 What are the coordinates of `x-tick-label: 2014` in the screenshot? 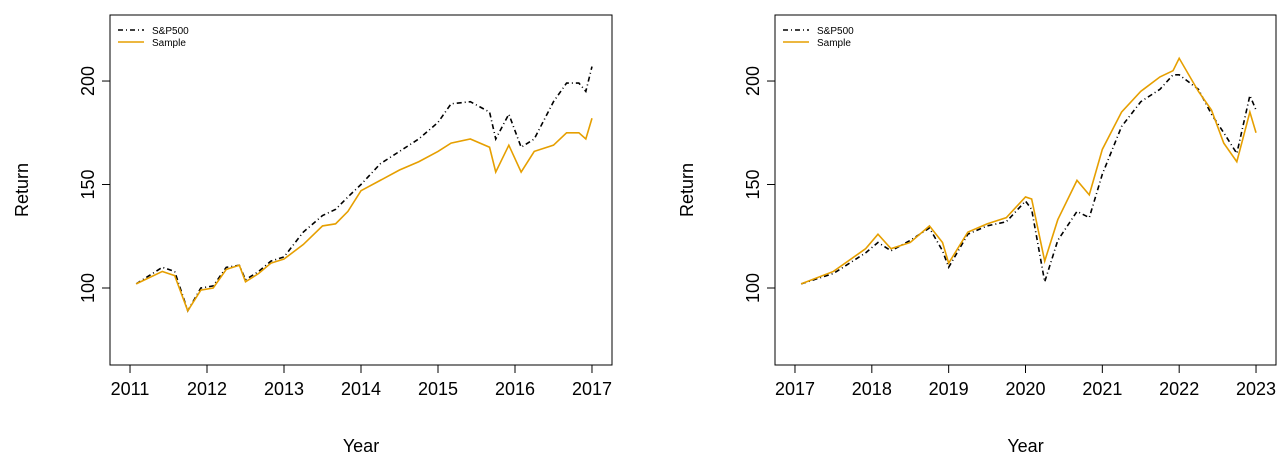 It's located at (361, 389).